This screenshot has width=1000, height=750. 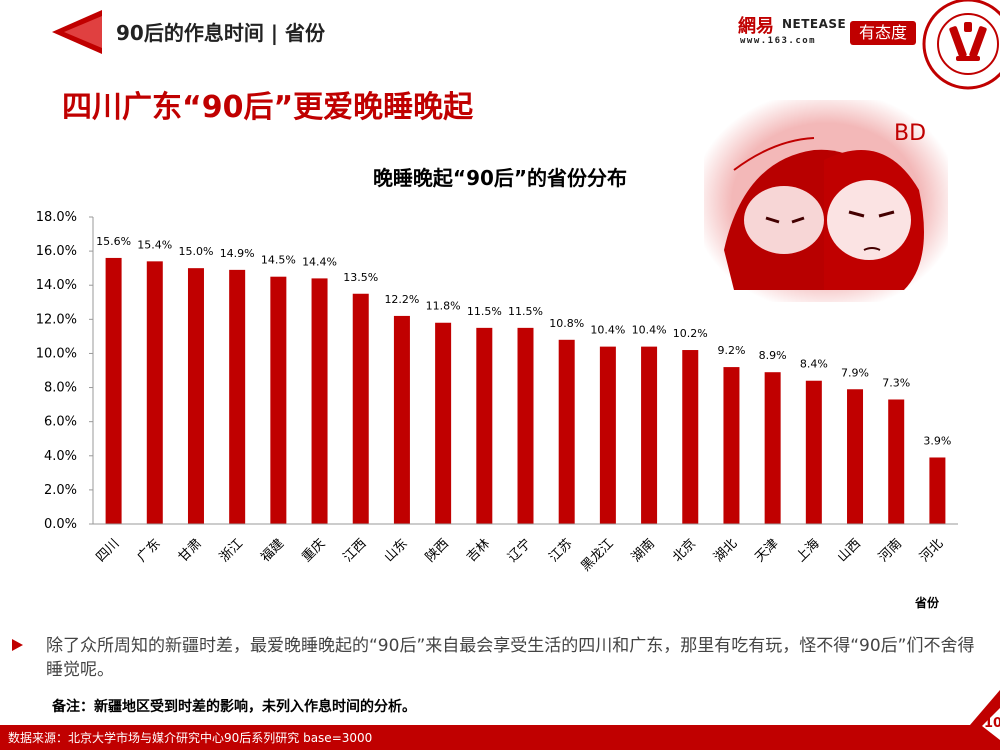 I want to click on footer-corner-decoration, so click(x=985, y=720).